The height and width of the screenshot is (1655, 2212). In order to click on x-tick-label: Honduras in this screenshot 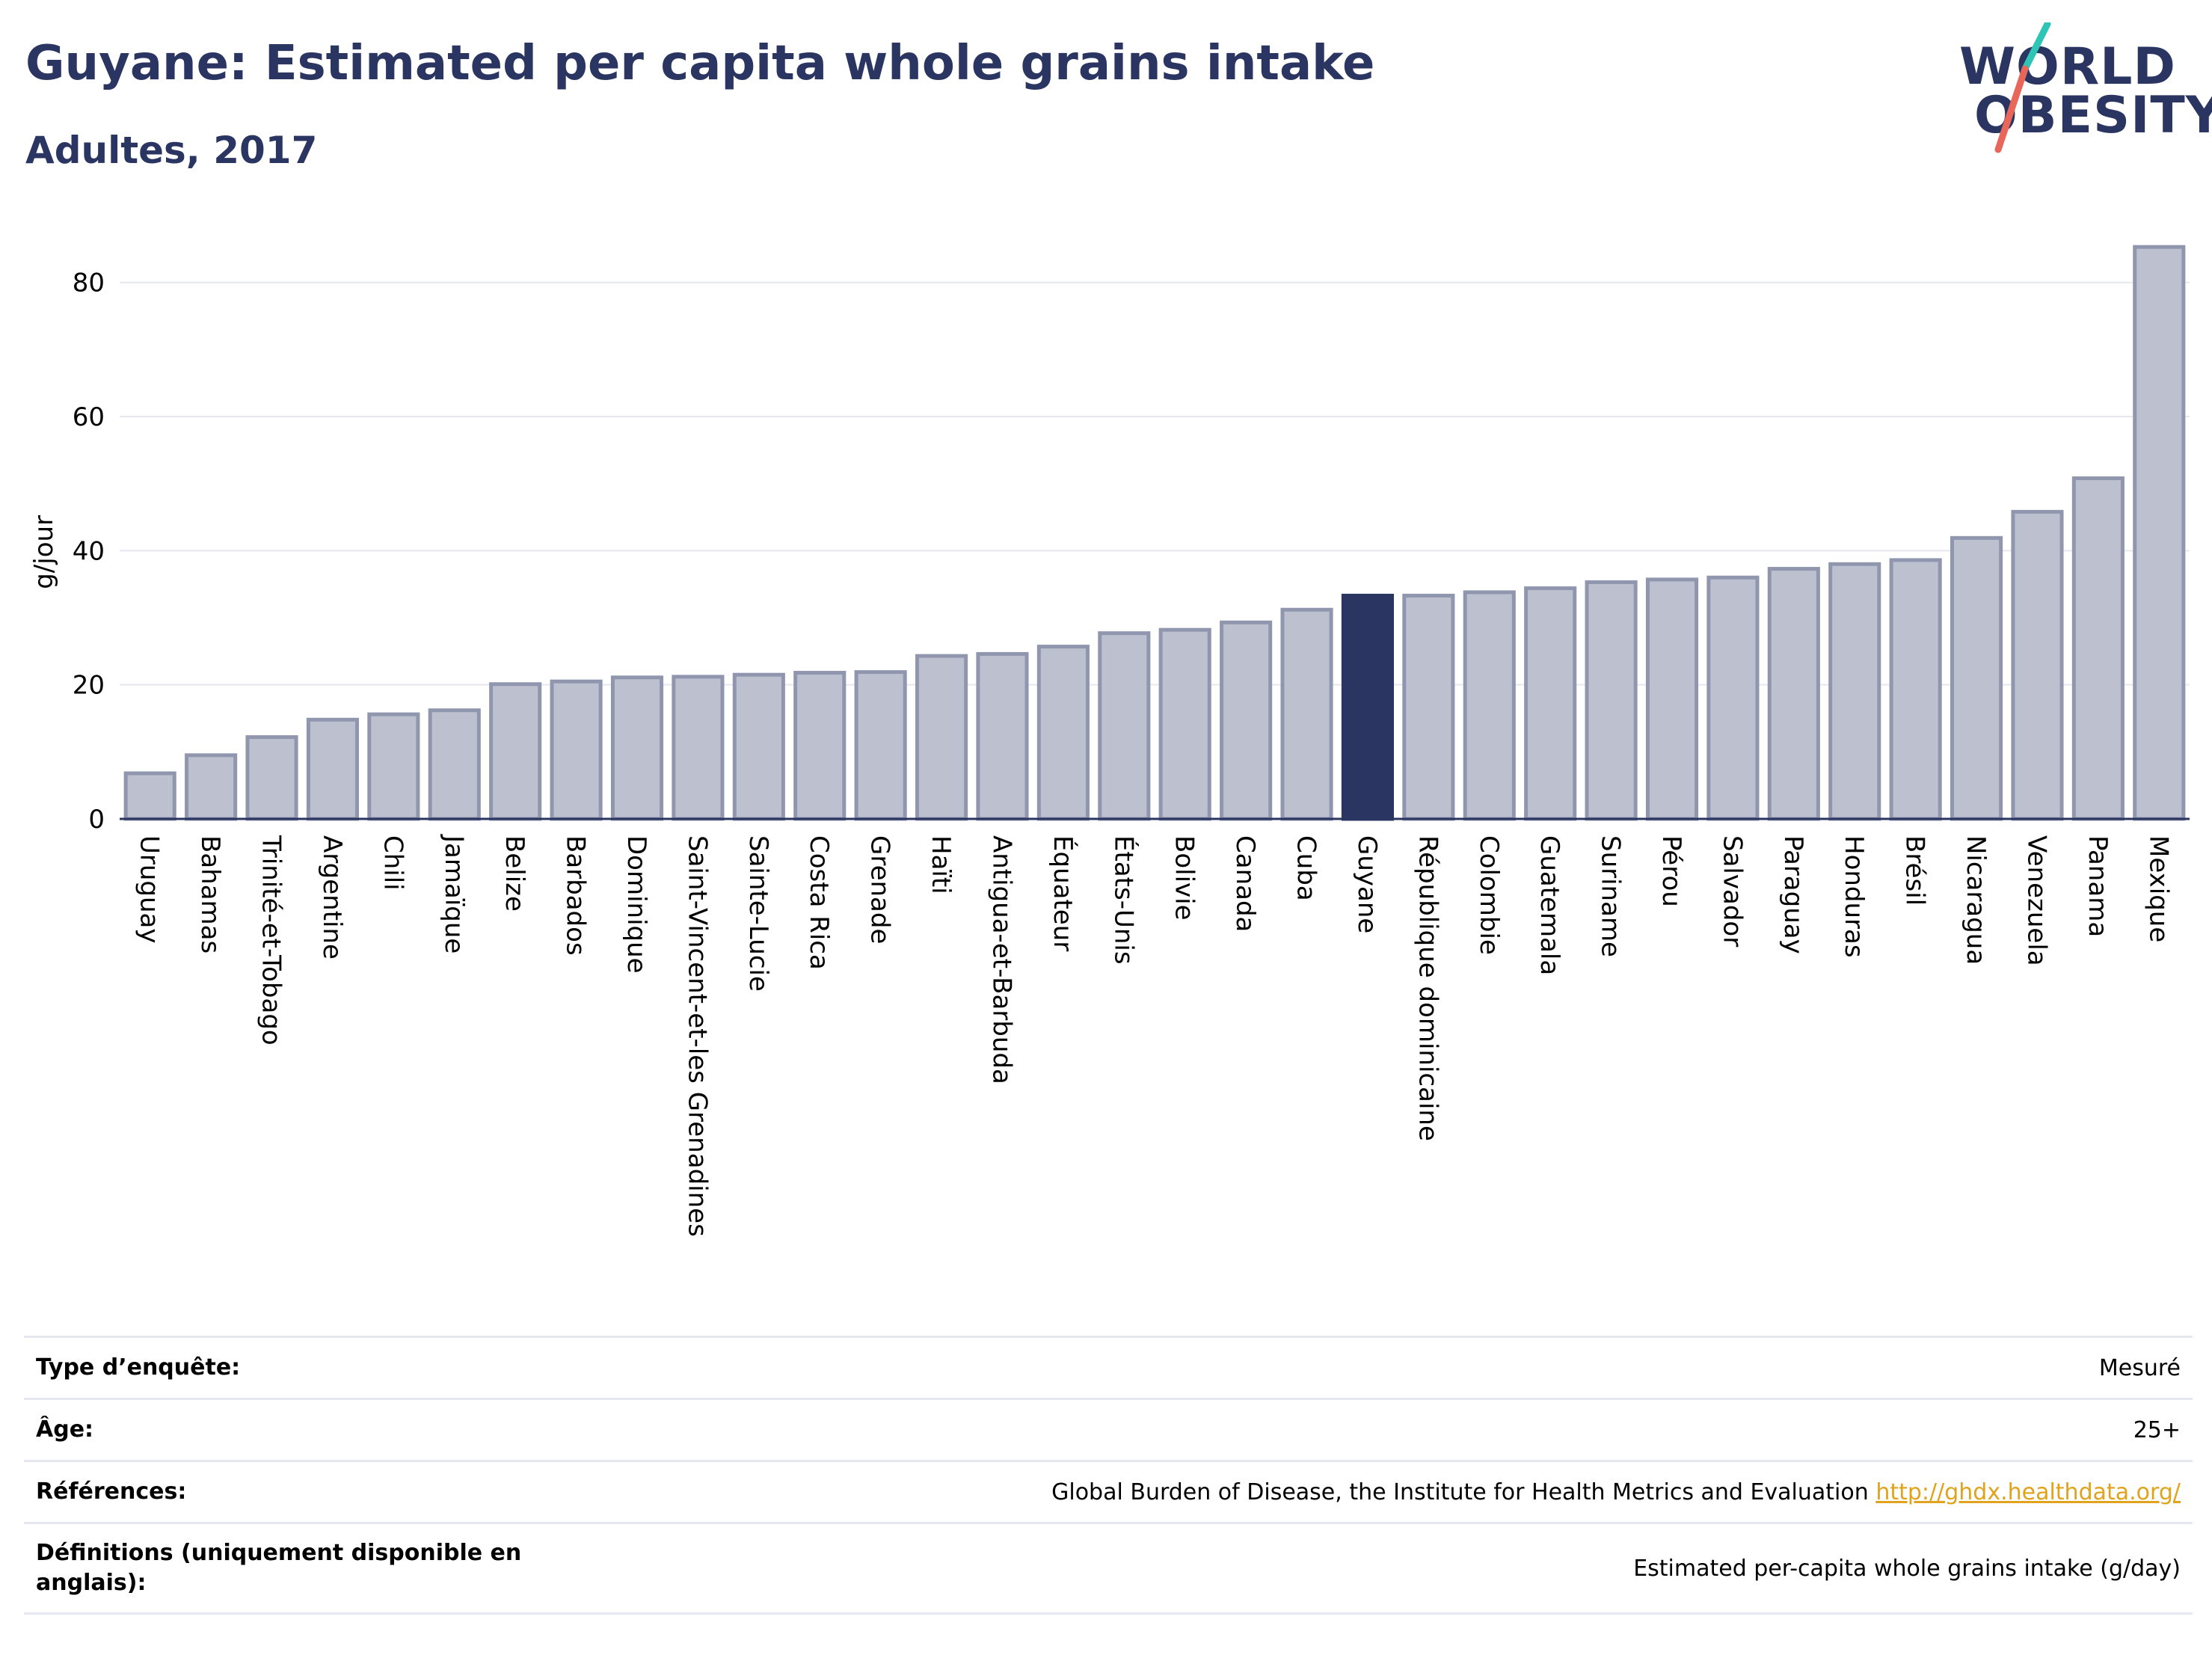, I will do `click(1854, 896)`.